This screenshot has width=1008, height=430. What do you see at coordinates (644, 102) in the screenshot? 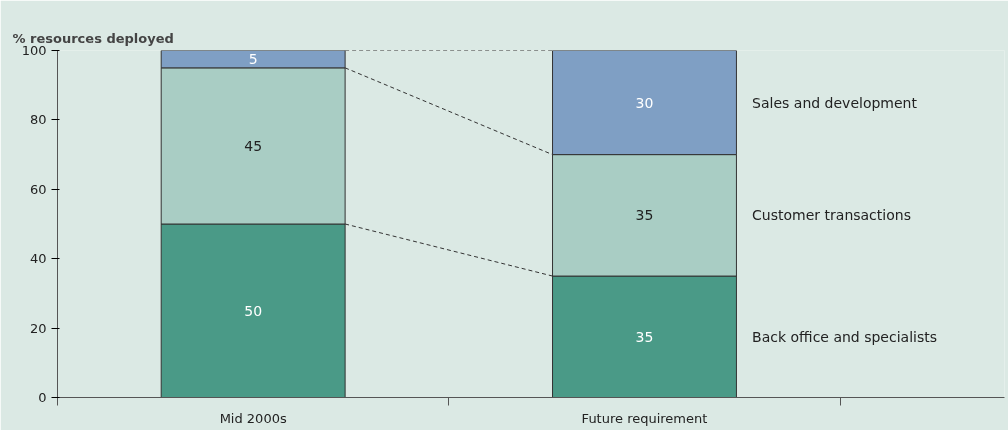
I see `data-label: 30` at bounding box center [644, 102].